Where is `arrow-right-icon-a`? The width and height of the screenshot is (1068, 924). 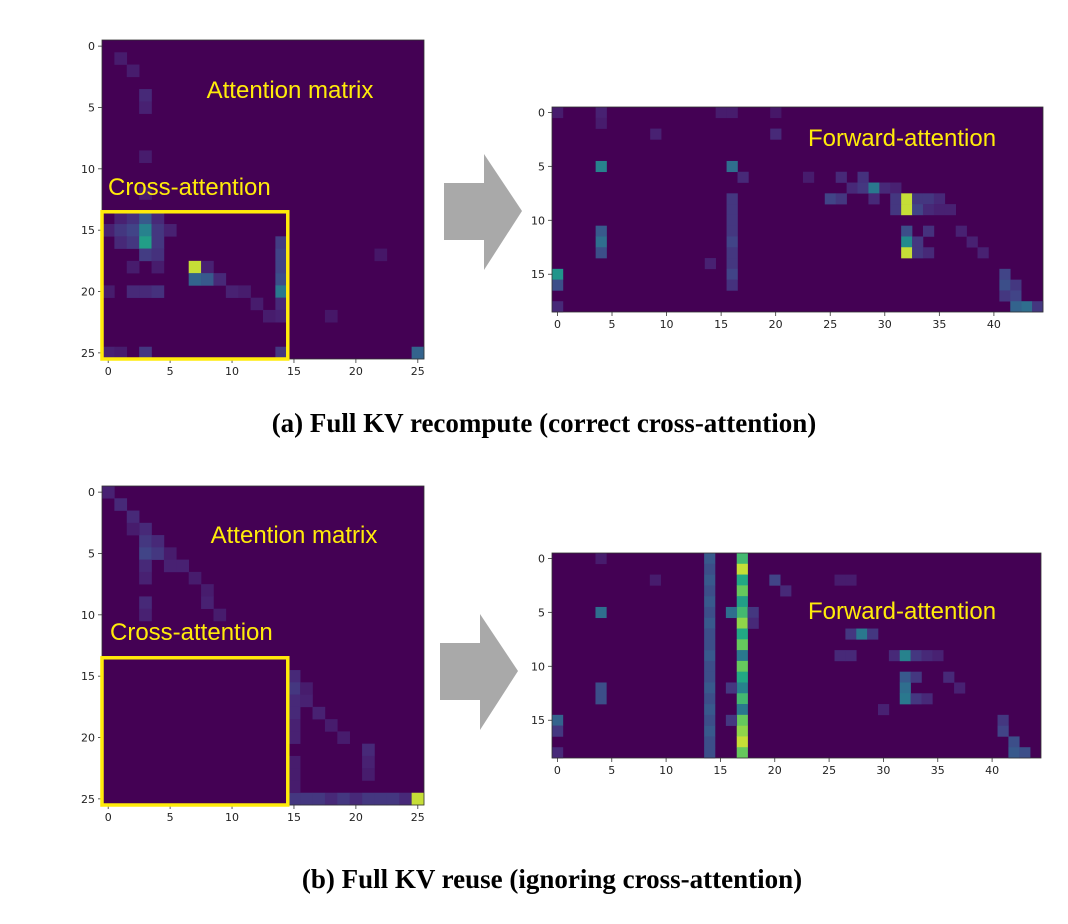 arrow-right-icon-a is located at coordinates (483, 212).